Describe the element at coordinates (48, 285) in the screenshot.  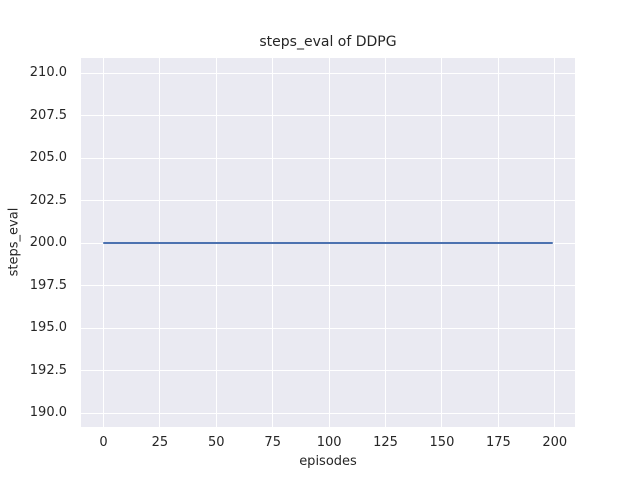
I see `y-tick-label: 197.5` at that location.